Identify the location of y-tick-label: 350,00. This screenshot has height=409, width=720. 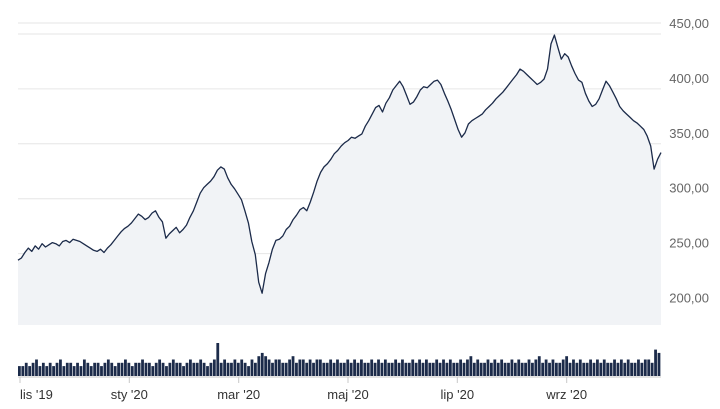
(689, 133).